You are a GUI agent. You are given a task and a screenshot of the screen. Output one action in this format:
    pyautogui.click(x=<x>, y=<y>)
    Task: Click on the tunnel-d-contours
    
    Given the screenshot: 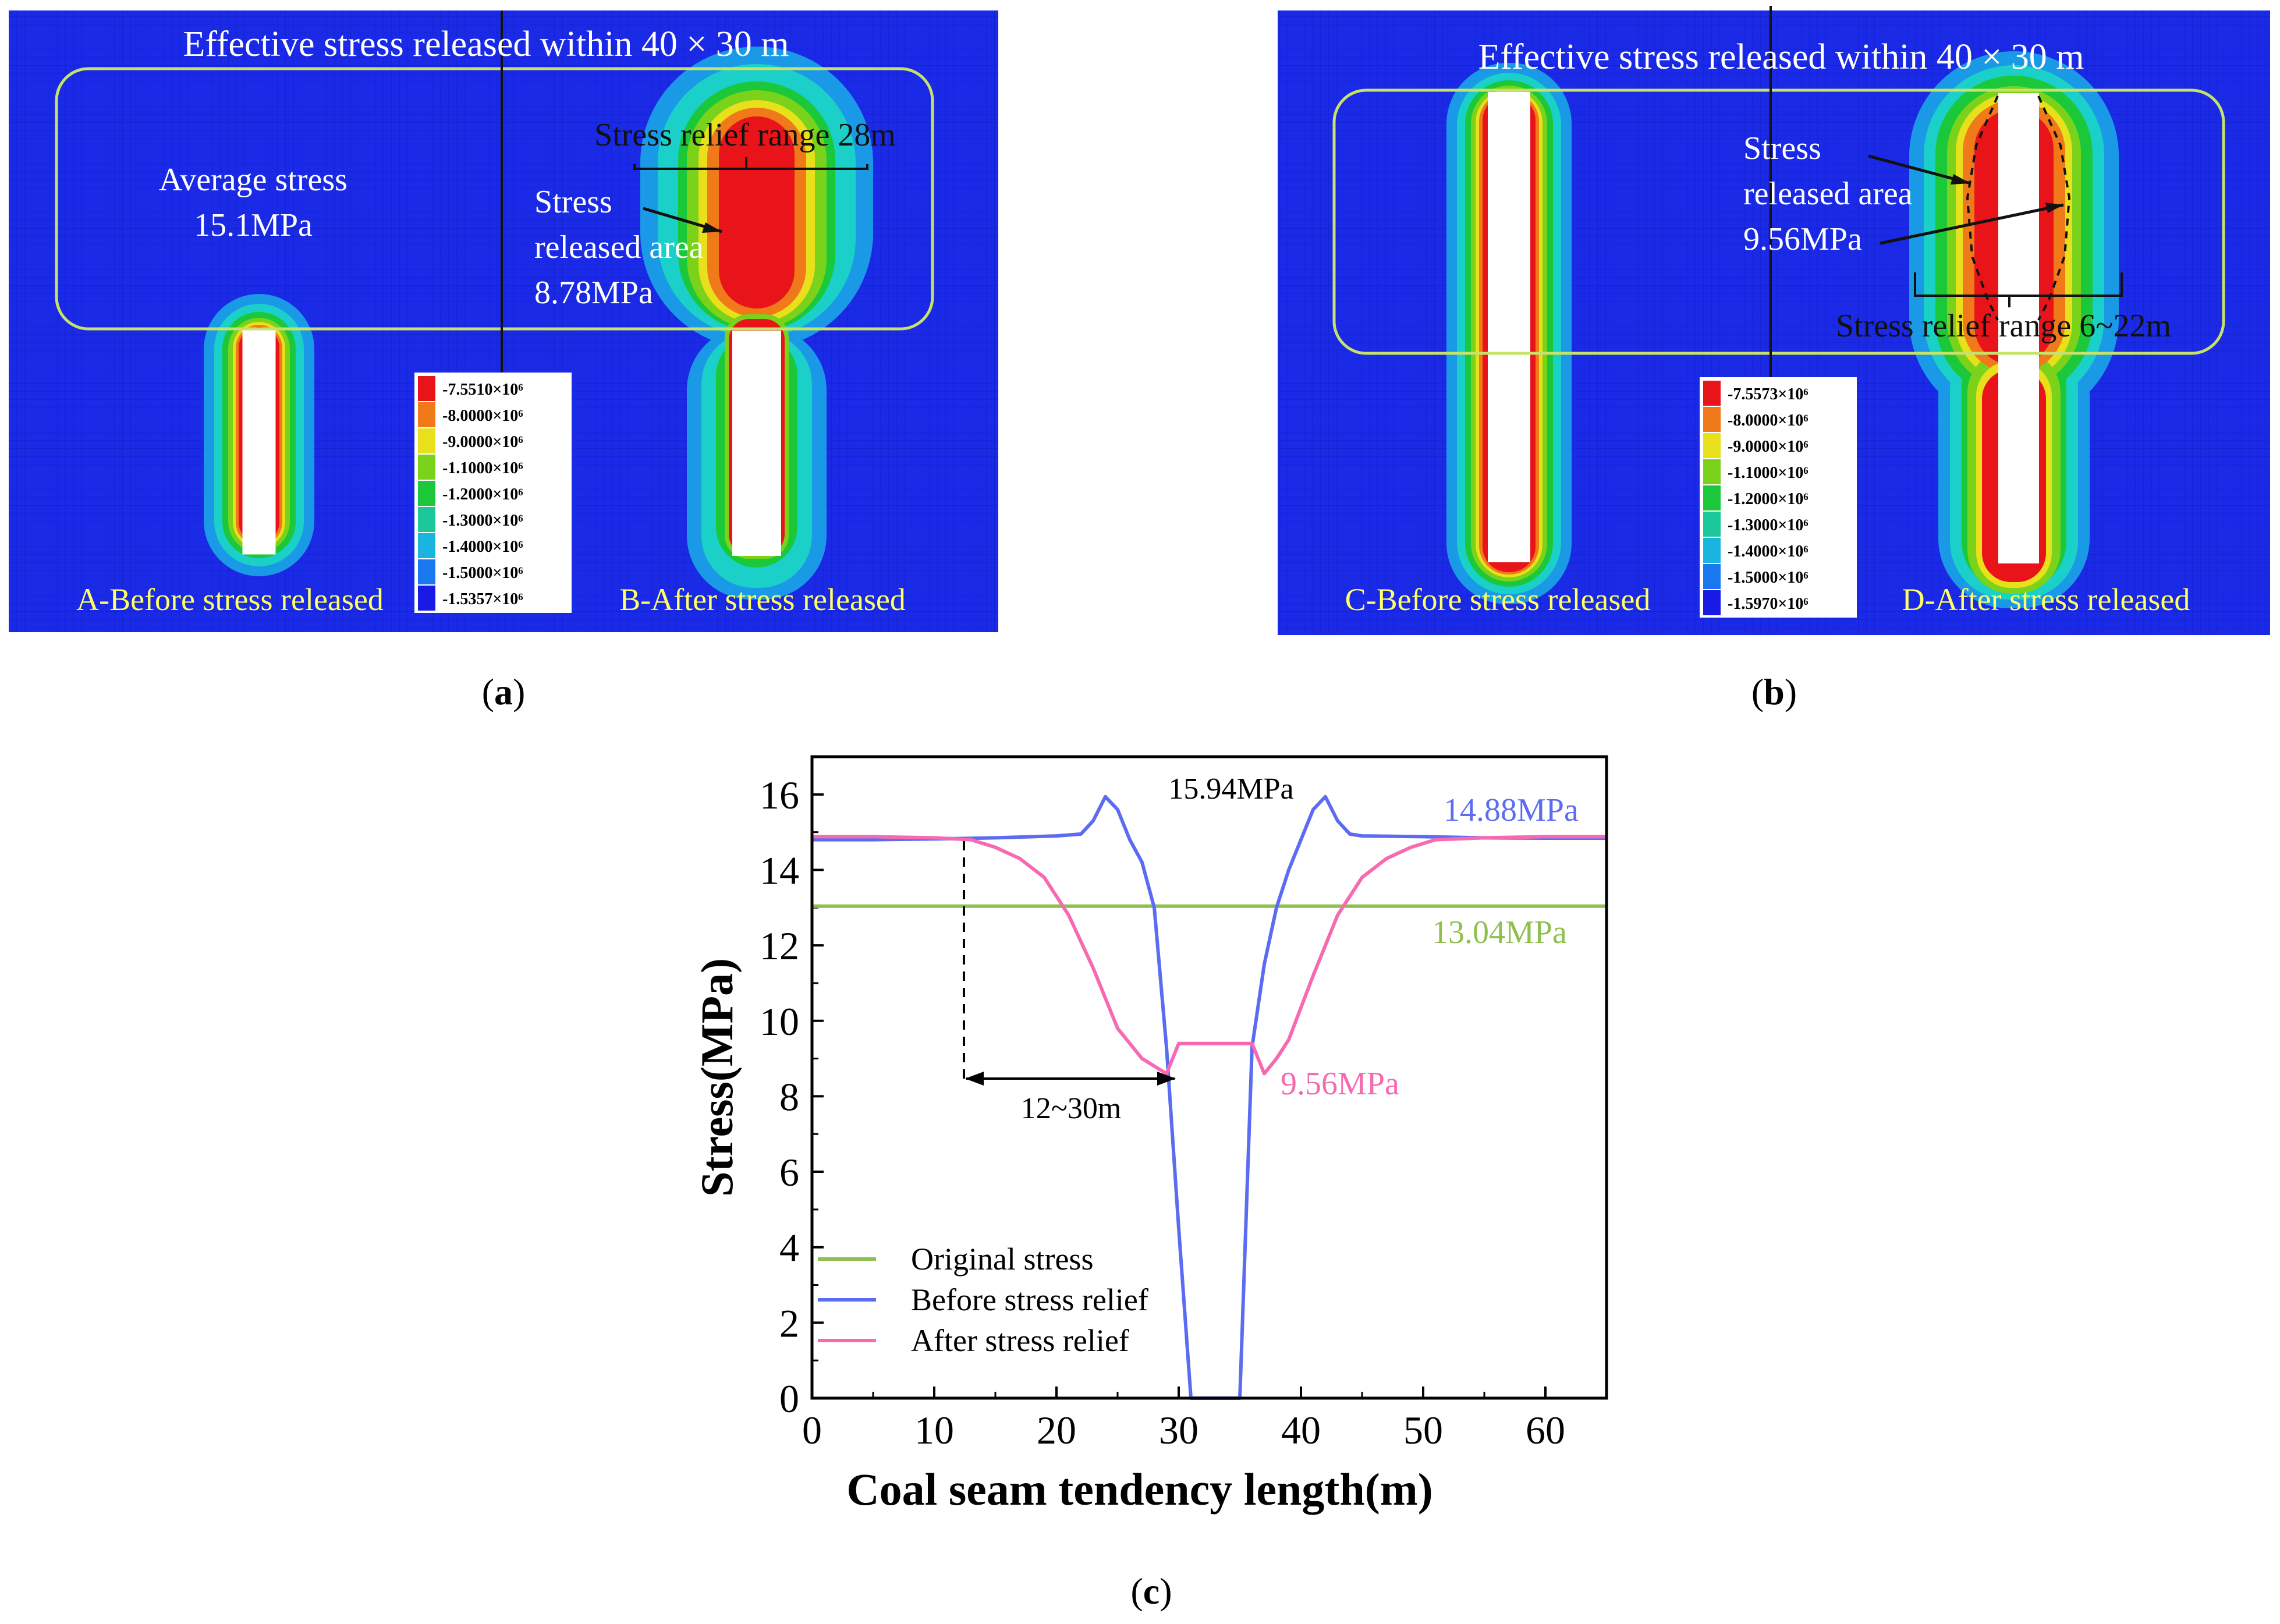 What is the action you would take?
    pyautogui.click(x=2014, y=330)
    